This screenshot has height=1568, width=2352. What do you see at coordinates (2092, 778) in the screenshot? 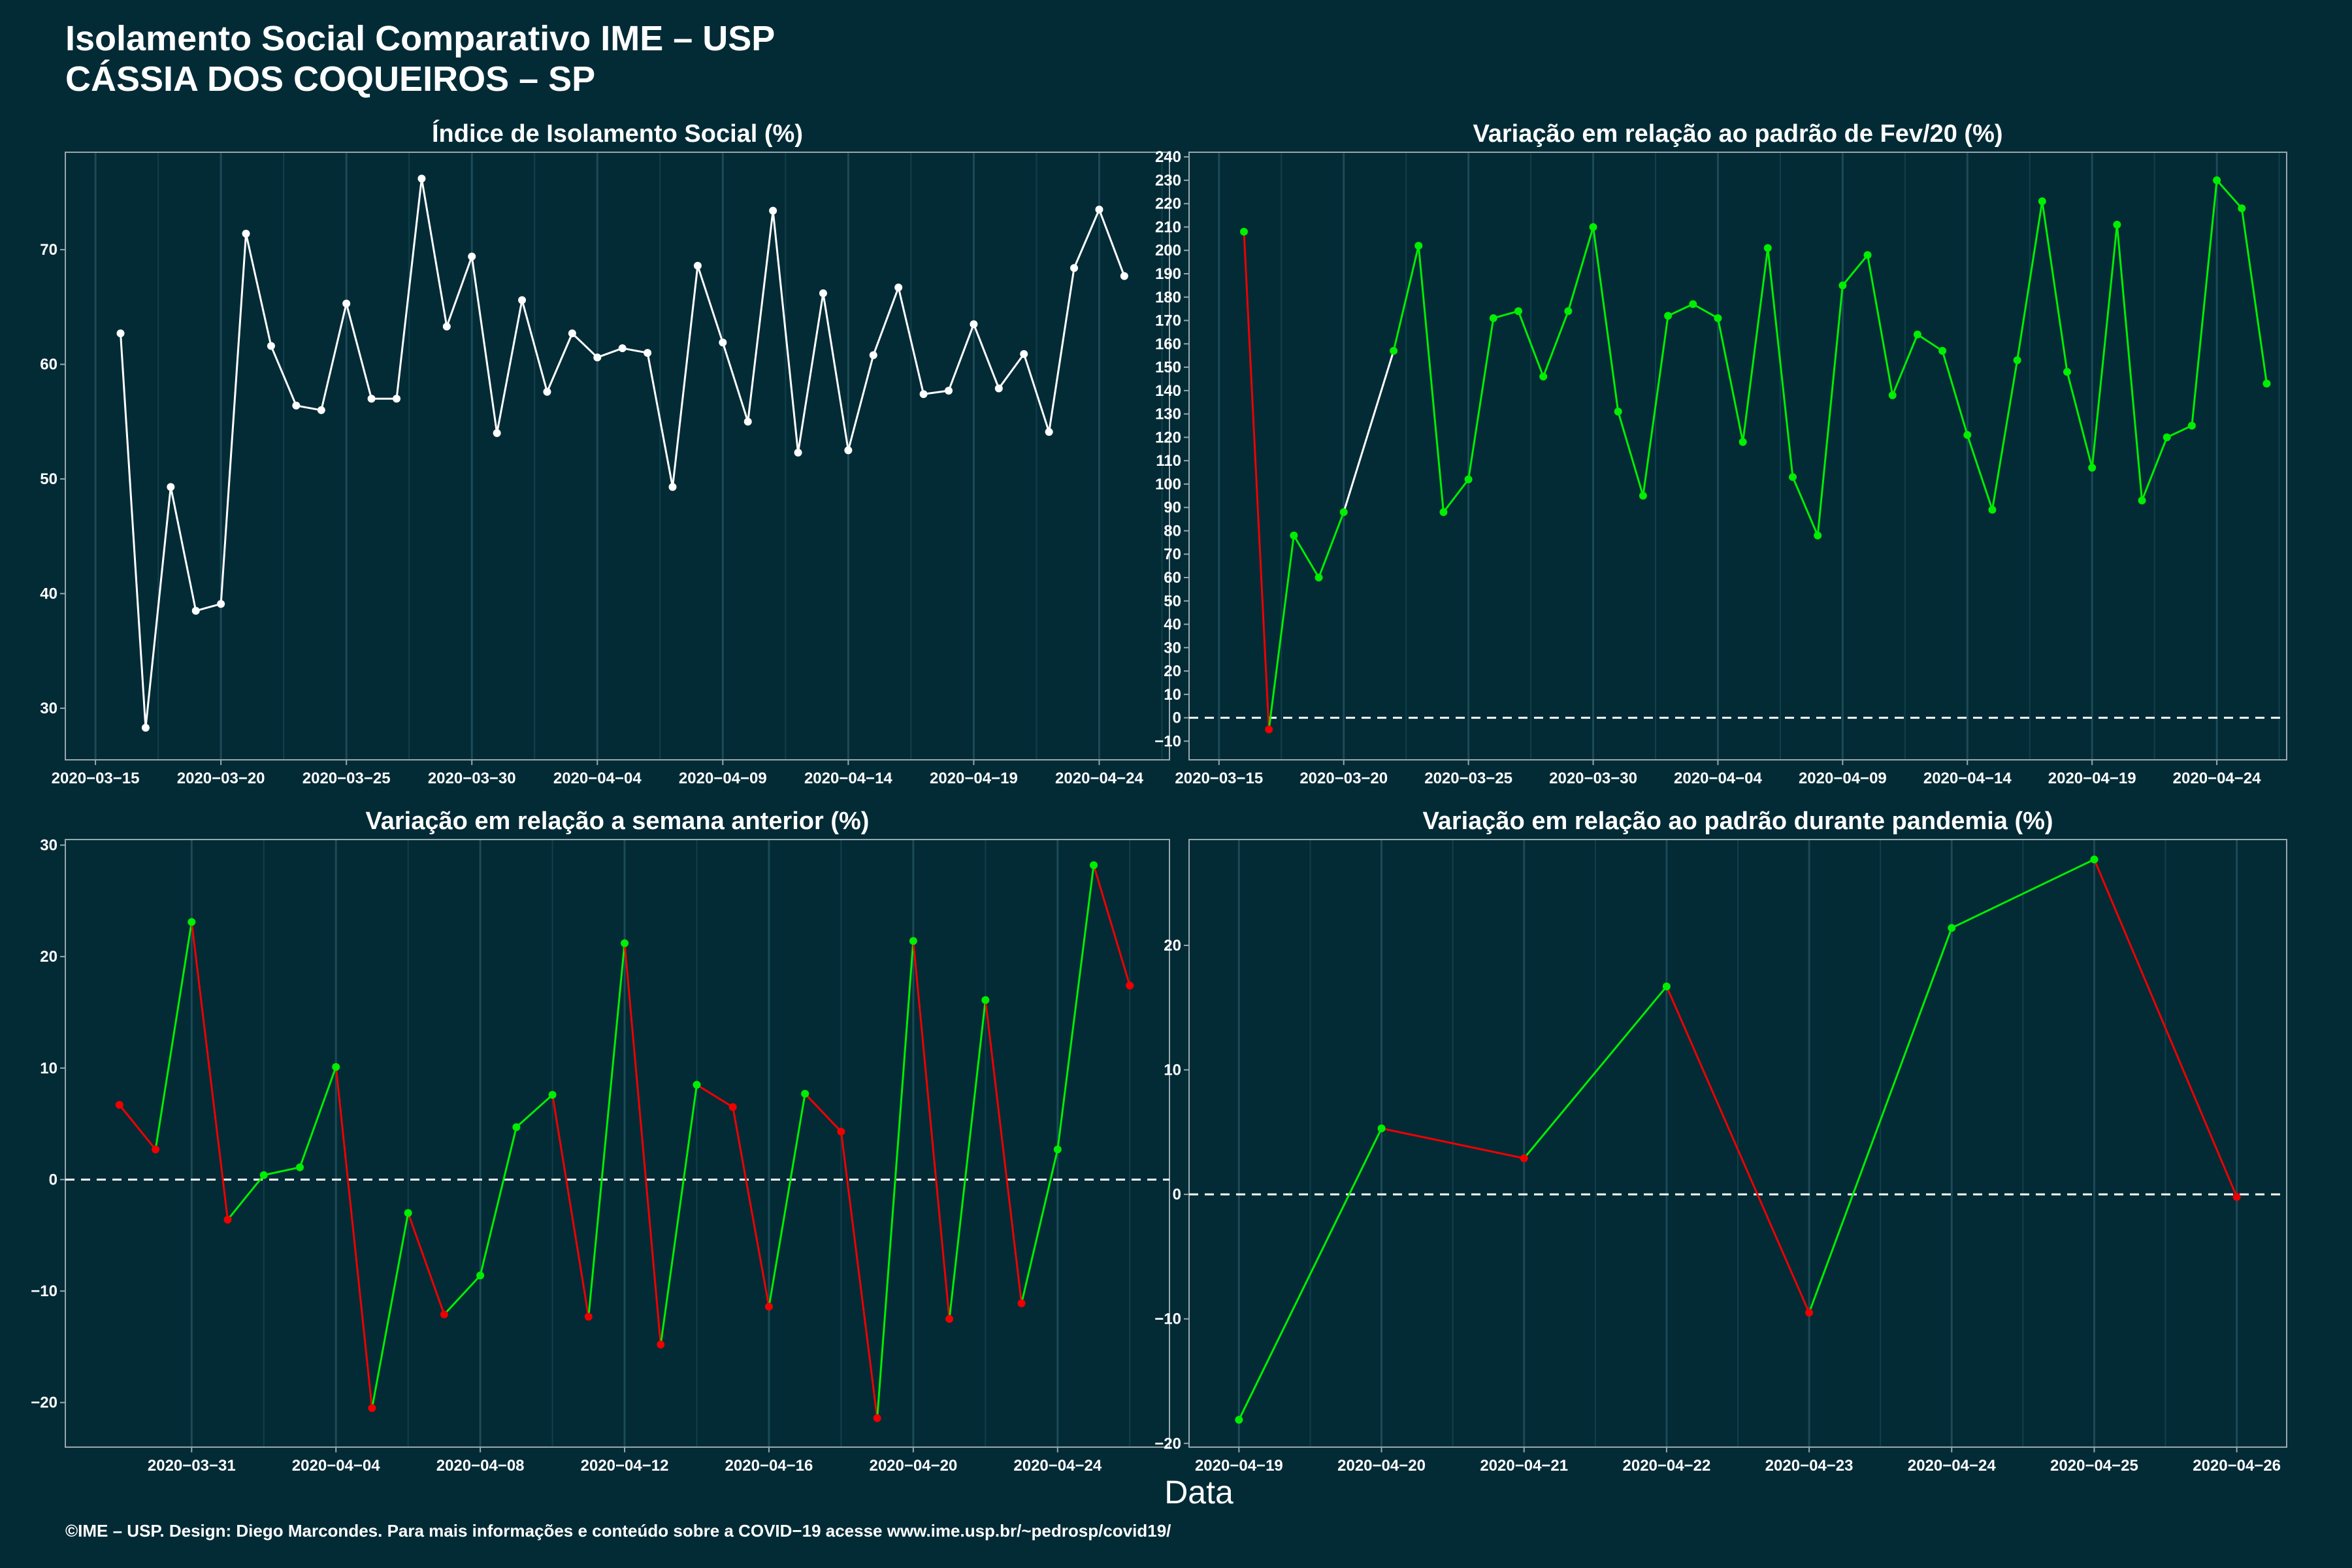
I see `x-tick-label: 2020−04−19` at bounding box center [2092, 778].